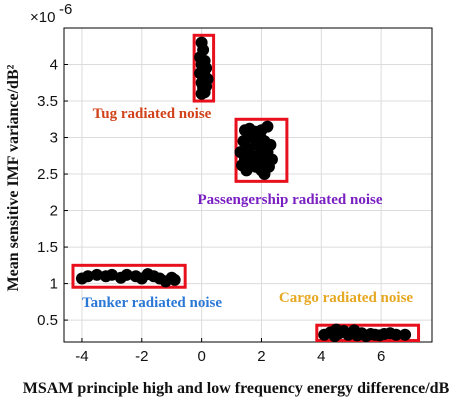  What do you see at coordinates (152, 303) in the screenshot?
I see `group-label: Tanker radiated noise` at bounding box center [152, 303].